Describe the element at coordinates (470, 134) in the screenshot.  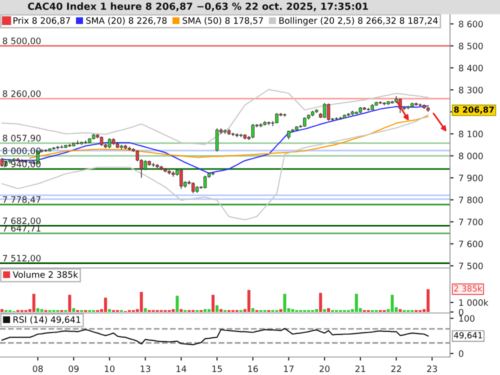
I see `y-tick-label: 8 100` at that location.